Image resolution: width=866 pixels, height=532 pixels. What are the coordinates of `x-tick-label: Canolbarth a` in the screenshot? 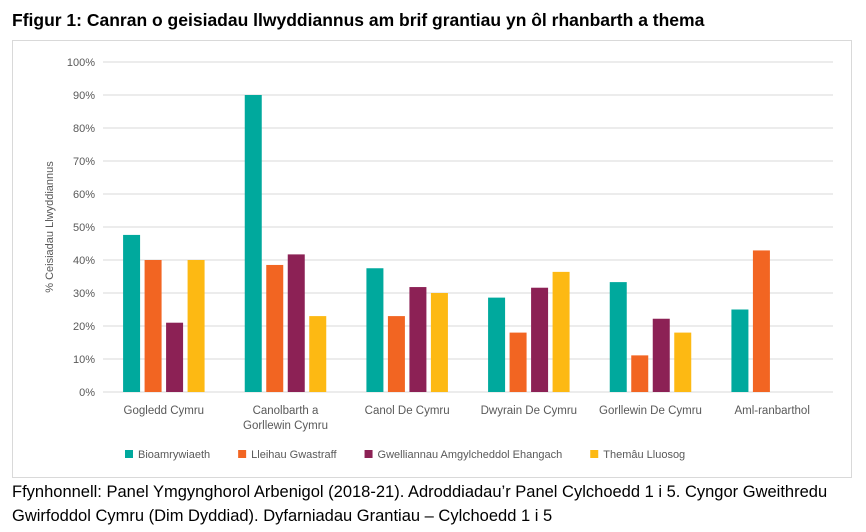 It's located at (286, 411).